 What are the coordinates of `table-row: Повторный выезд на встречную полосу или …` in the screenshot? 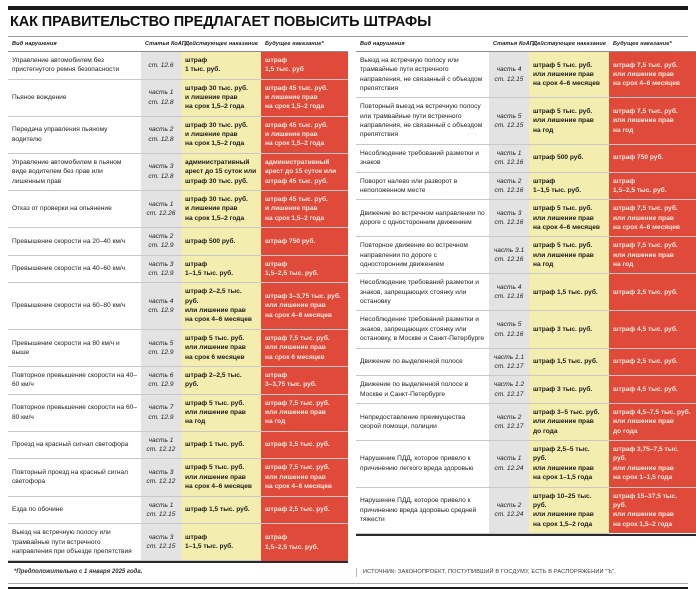 It's located at (526, 121).